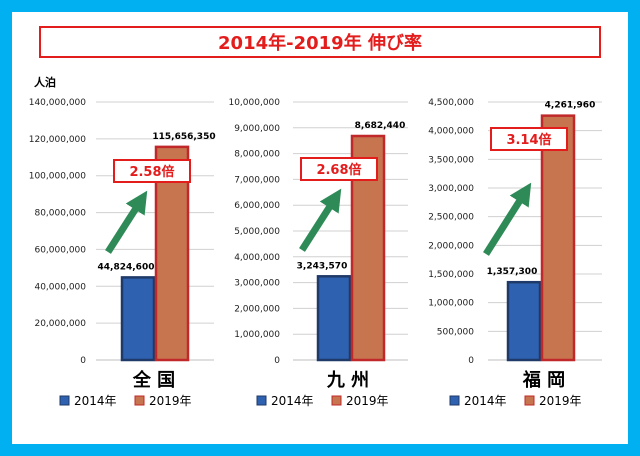  What do you see at coordinates (183, 137) in the screenshot?
I see `data-label-2019: 115,656,350` at bounding box center [183, 137].